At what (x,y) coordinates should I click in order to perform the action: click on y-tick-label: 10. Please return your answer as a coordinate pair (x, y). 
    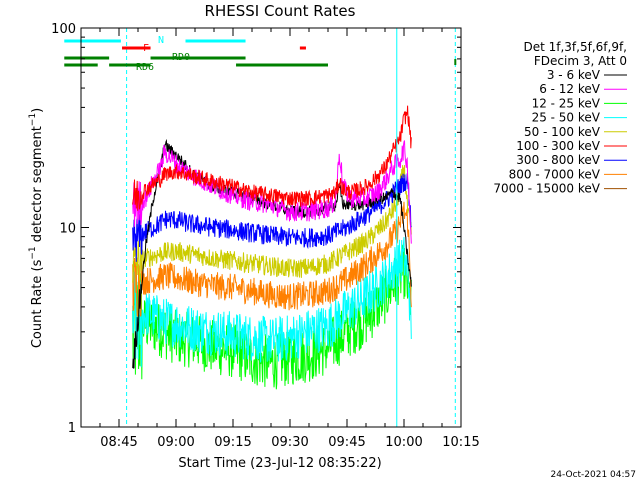
    Looking at the image, I should click on (67, 229).